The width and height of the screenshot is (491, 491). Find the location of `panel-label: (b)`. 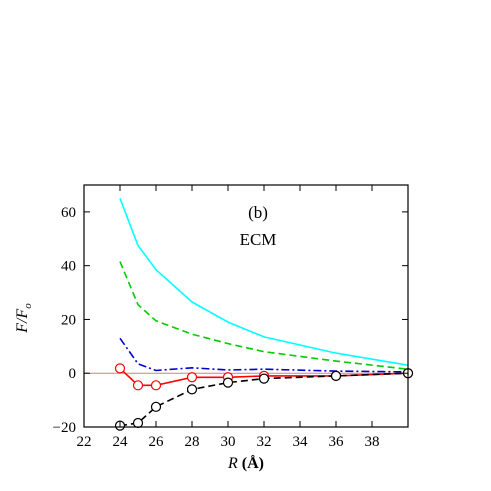

panel-label: (b) is located at coordinates (258, 212).